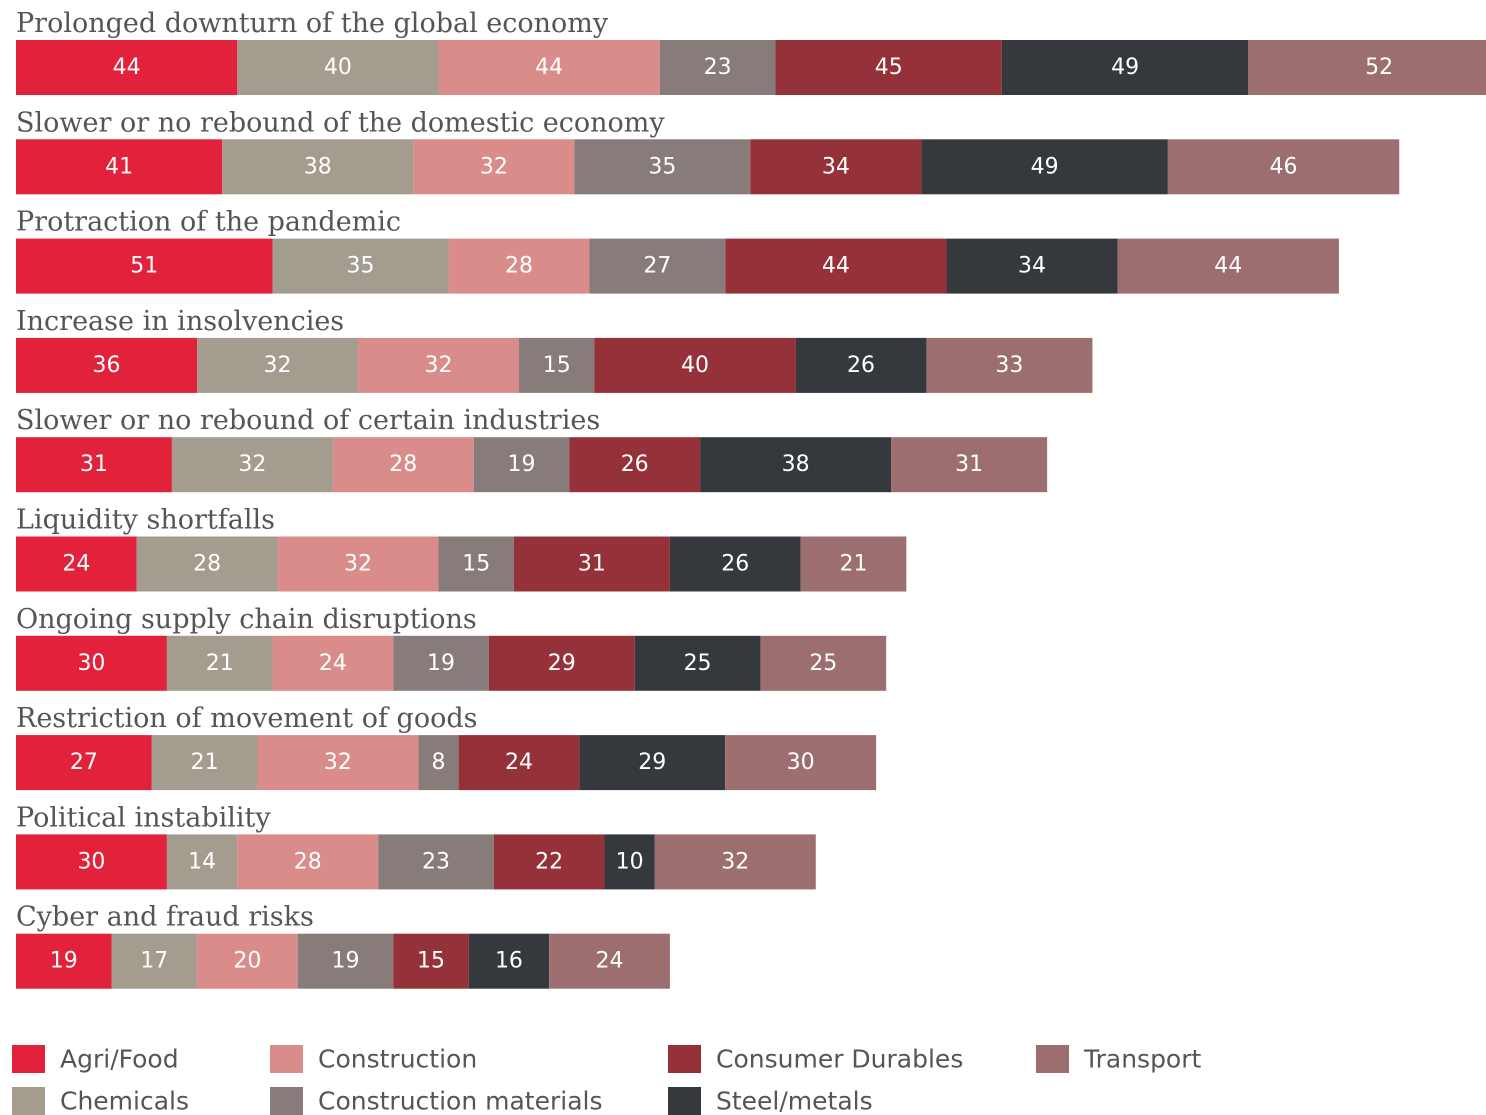  Describe the element at coordinates (208, 222) in the screenshot. I see `row-label: Protraction of the pandemic` at that location.